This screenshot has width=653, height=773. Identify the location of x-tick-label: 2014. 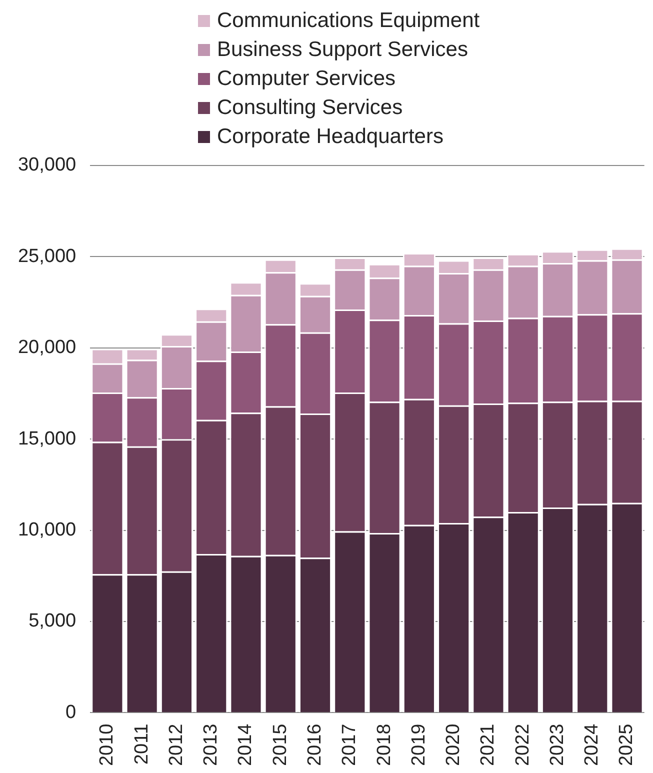
(245, 744).